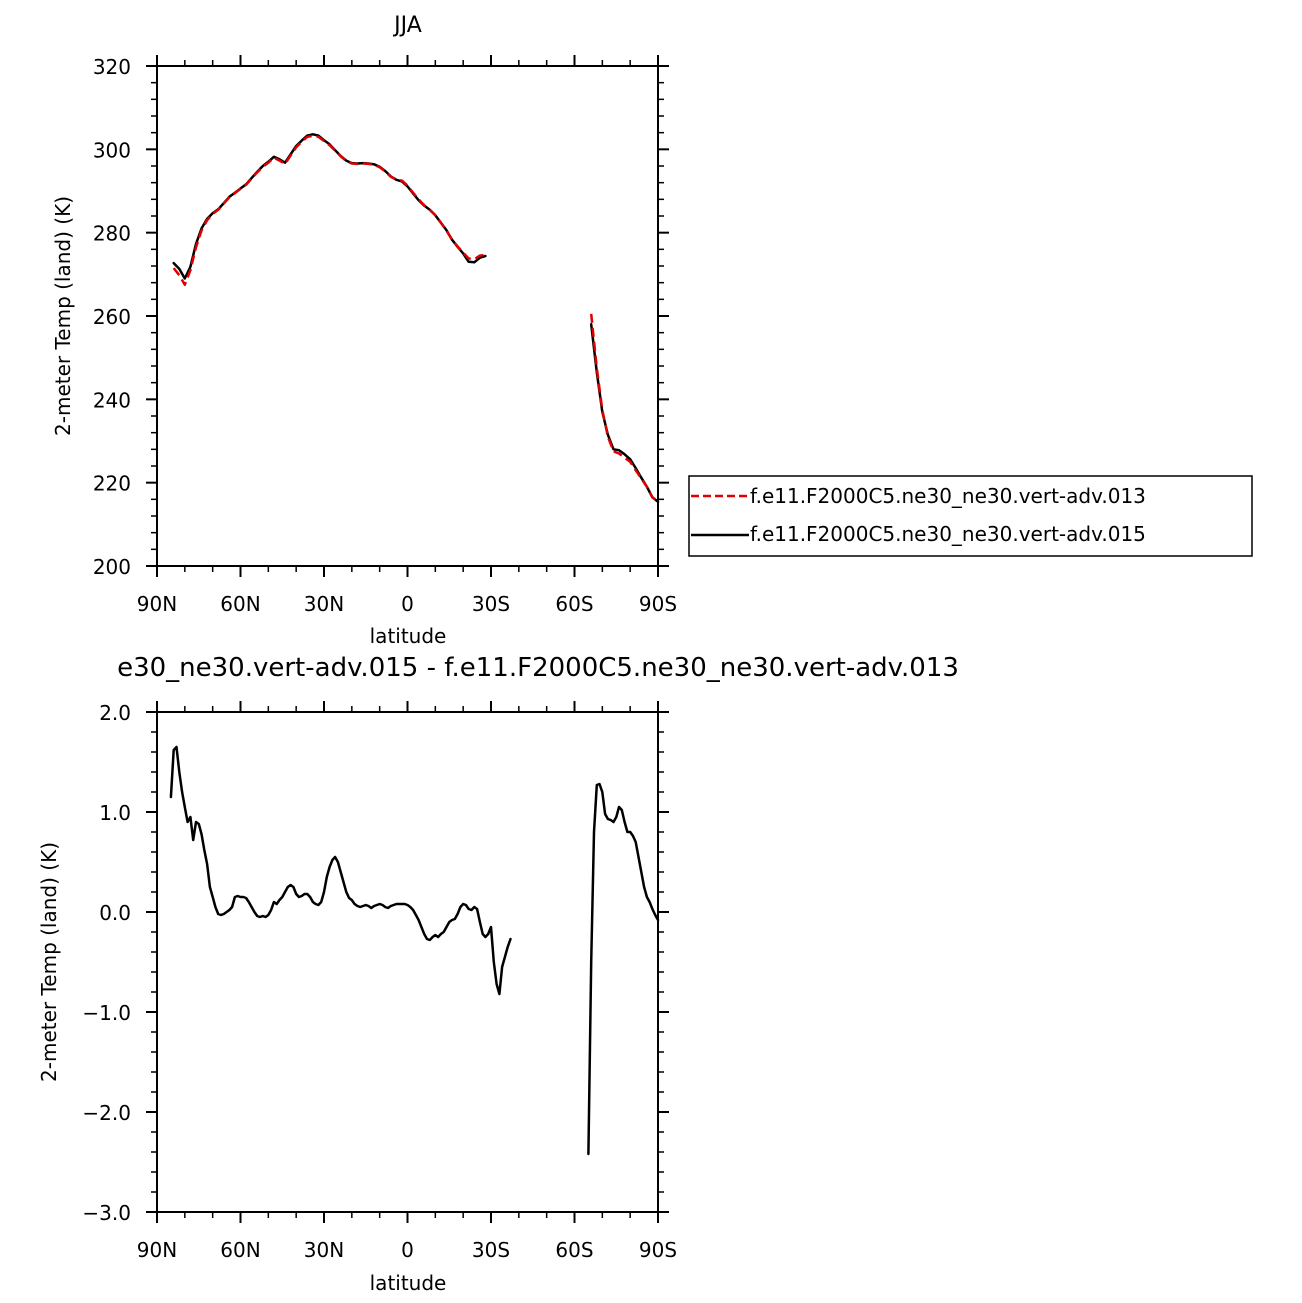  I want to click on bottom-panel-series, so click(414, 950).